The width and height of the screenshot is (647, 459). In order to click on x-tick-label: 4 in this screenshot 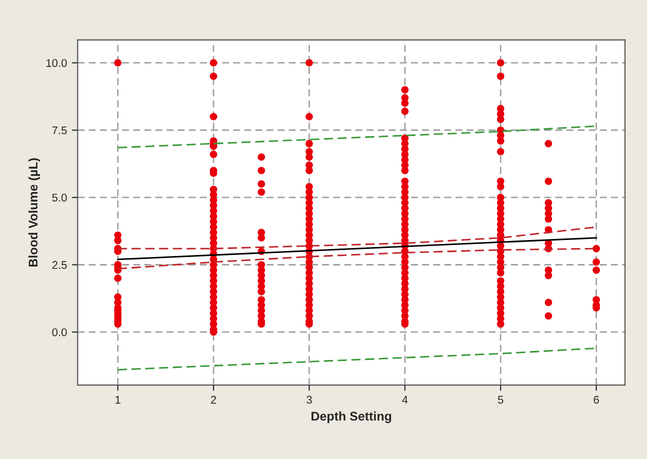, I will do `click(405, 400)`.